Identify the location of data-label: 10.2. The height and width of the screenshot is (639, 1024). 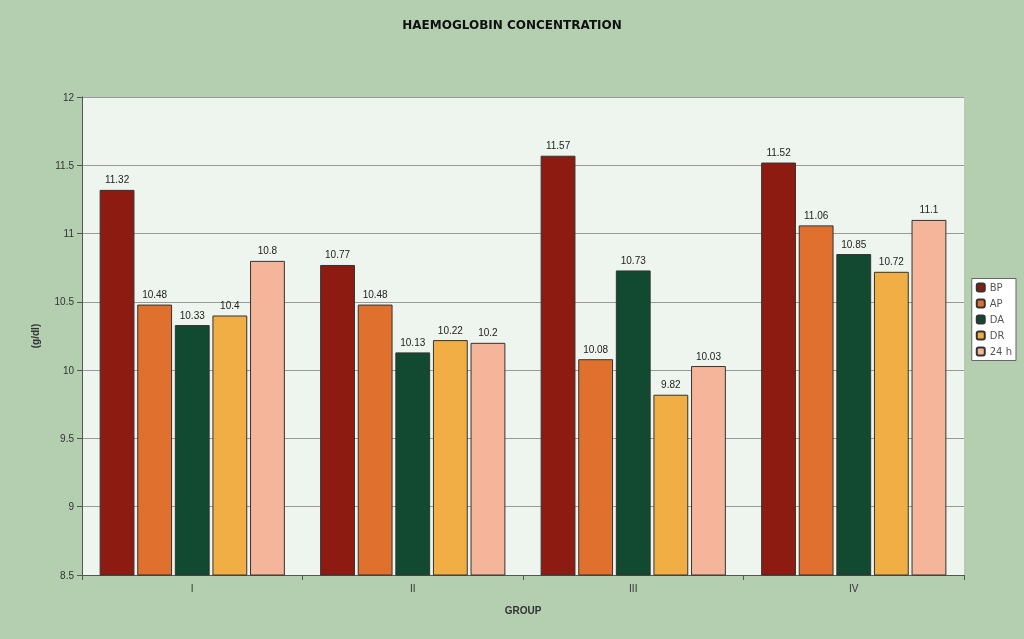
(488, 333).